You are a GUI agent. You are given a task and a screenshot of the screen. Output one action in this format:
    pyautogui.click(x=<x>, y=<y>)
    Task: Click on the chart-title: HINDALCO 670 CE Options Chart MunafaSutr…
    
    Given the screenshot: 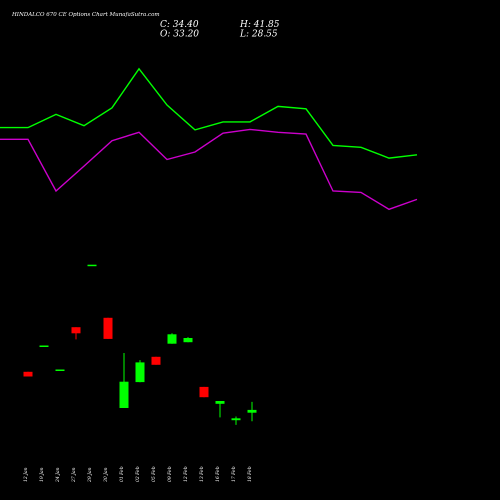 What is the action you would take?
    pyautogui.click(x=85, y=15)
    